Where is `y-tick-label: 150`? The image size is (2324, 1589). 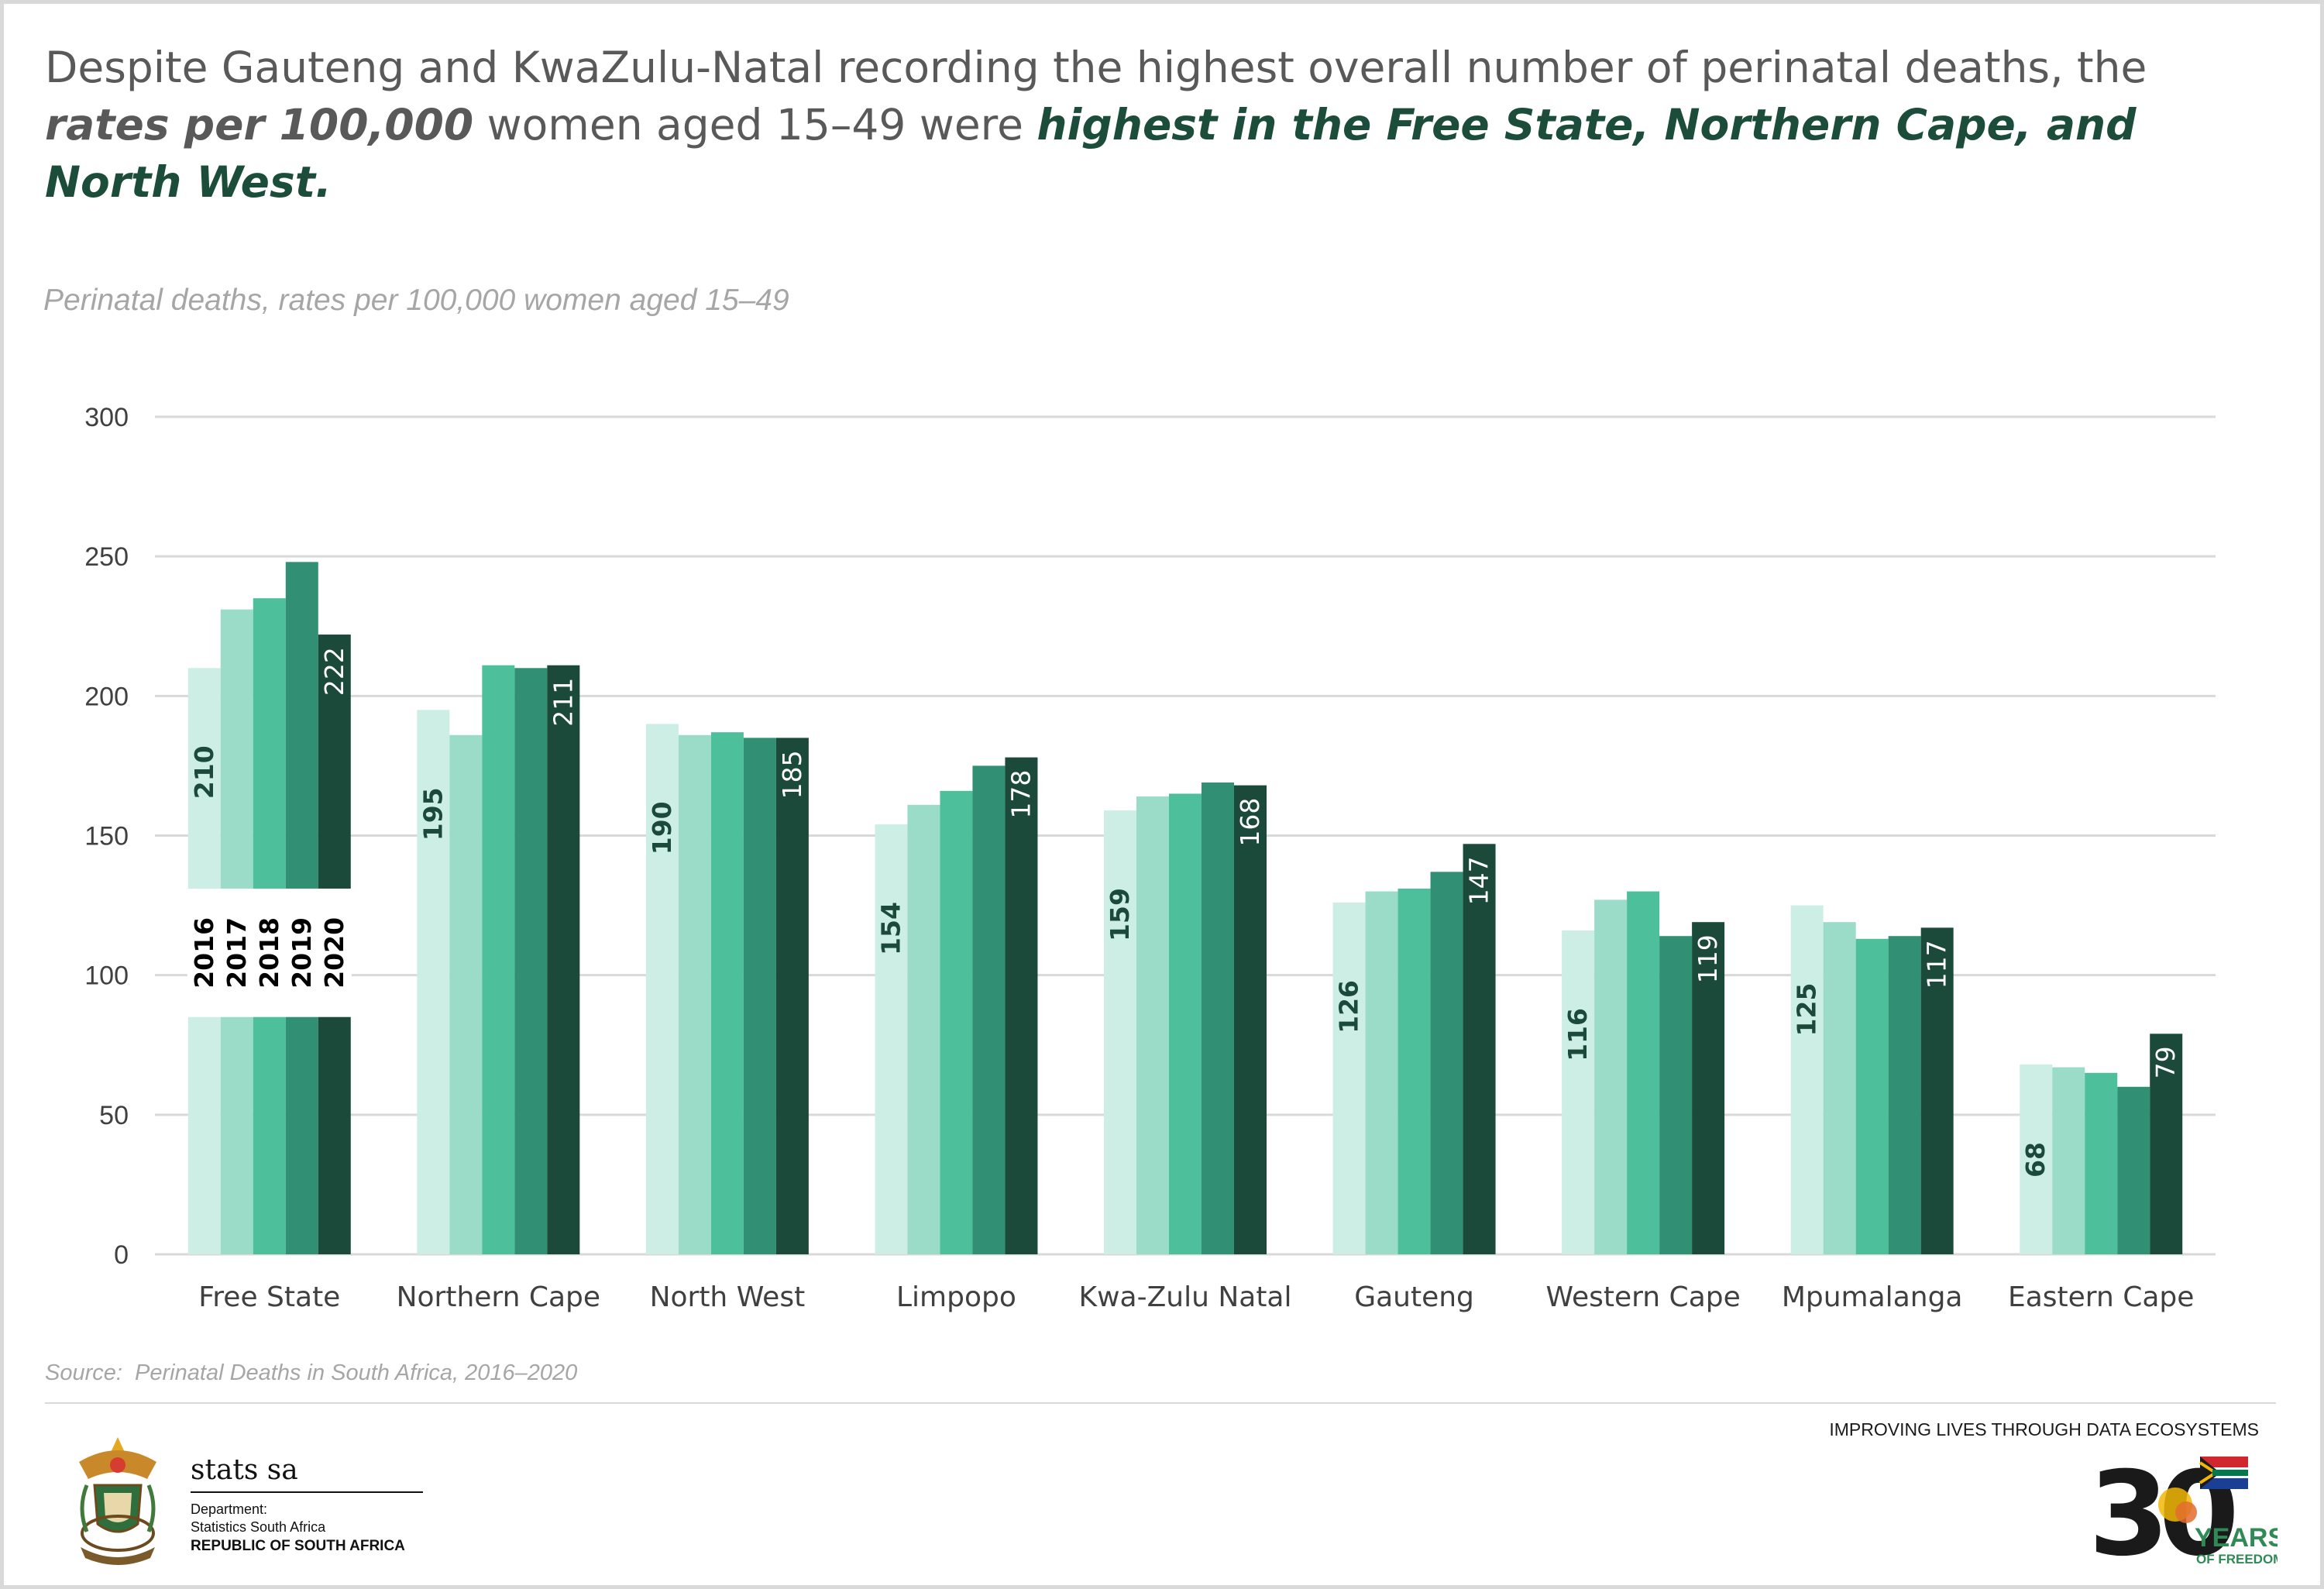
y-tick-label: 150 is located at coordinates (106, 836).